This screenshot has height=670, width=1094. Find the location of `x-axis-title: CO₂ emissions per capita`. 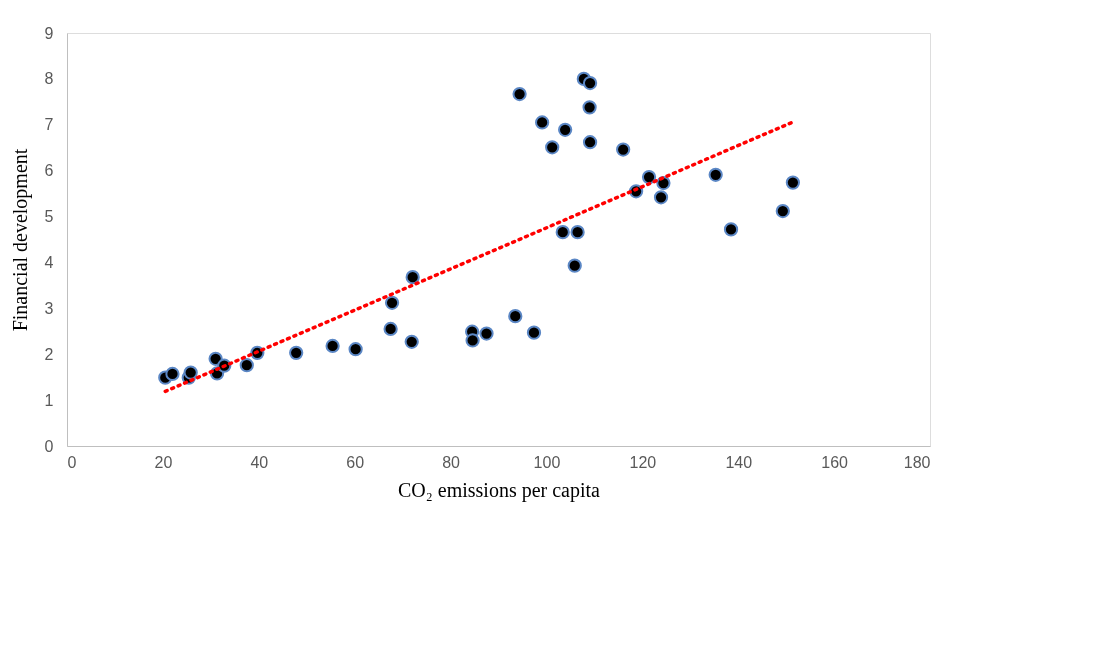

x-axis-title: CO₂ emissions per capita is located at coordinates (499, 490).